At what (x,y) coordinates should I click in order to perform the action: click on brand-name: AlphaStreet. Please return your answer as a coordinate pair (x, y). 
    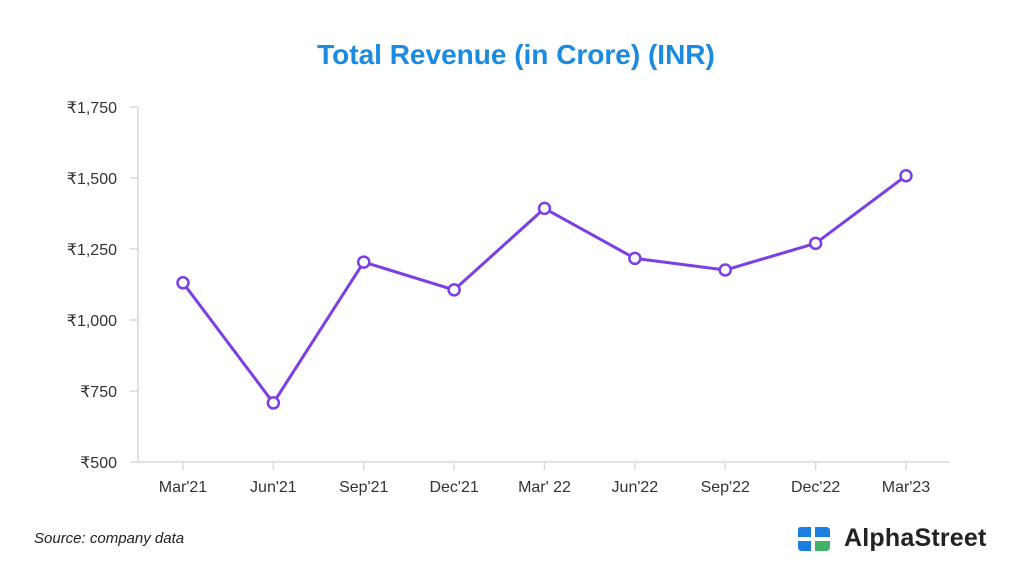
    Looking at the image, I should click on (915, 538).